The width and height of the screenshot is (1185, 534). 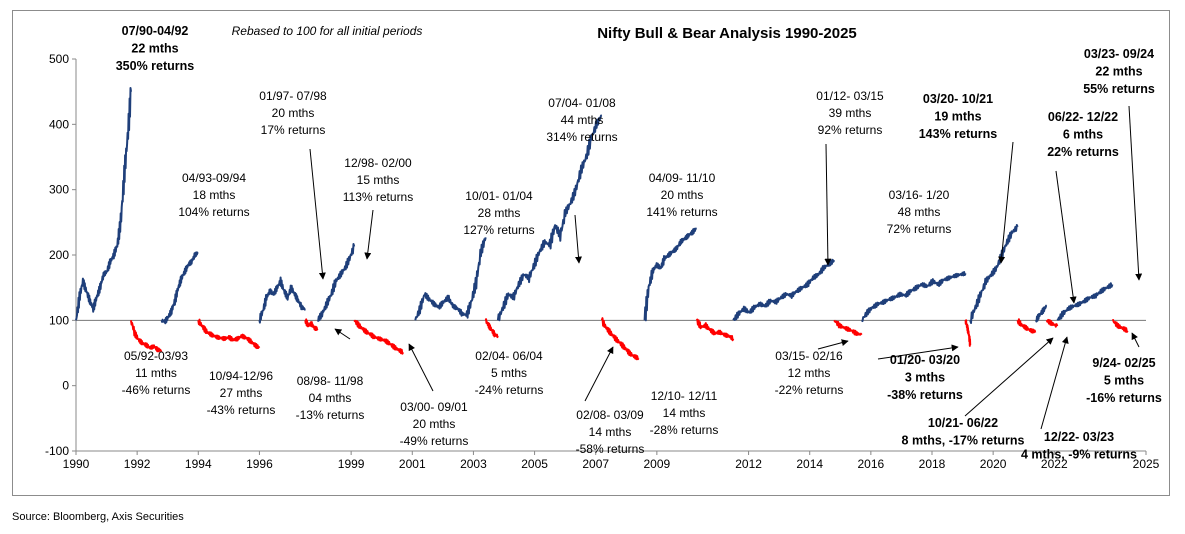 I want to click on annotation-label-15: 03/15- 02/16, so click(x=809, y=356).